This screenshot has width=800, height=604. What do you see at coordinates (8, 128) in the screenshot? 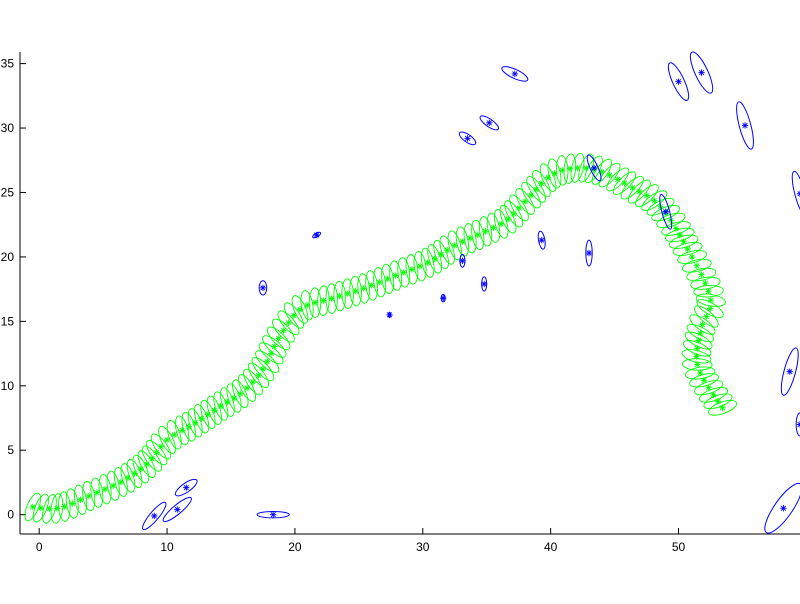
I see `y-tick-label: 30` at bounding box center [8, 128].